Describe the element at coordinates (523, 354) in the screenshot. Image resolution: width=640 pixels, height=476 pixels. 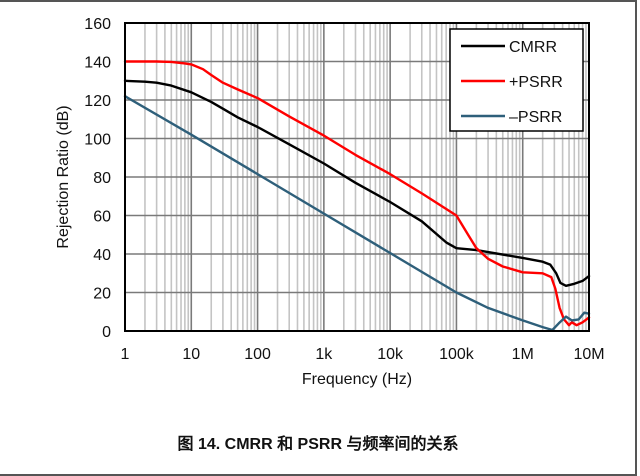
I see `x-tick-label: 1M` at that location.